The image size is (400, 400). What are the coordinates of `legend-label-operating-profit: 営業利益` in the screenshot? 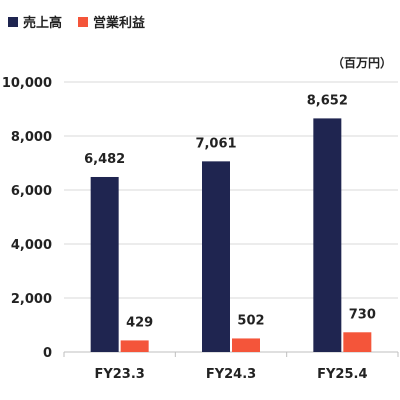 It's located at (119, 23).